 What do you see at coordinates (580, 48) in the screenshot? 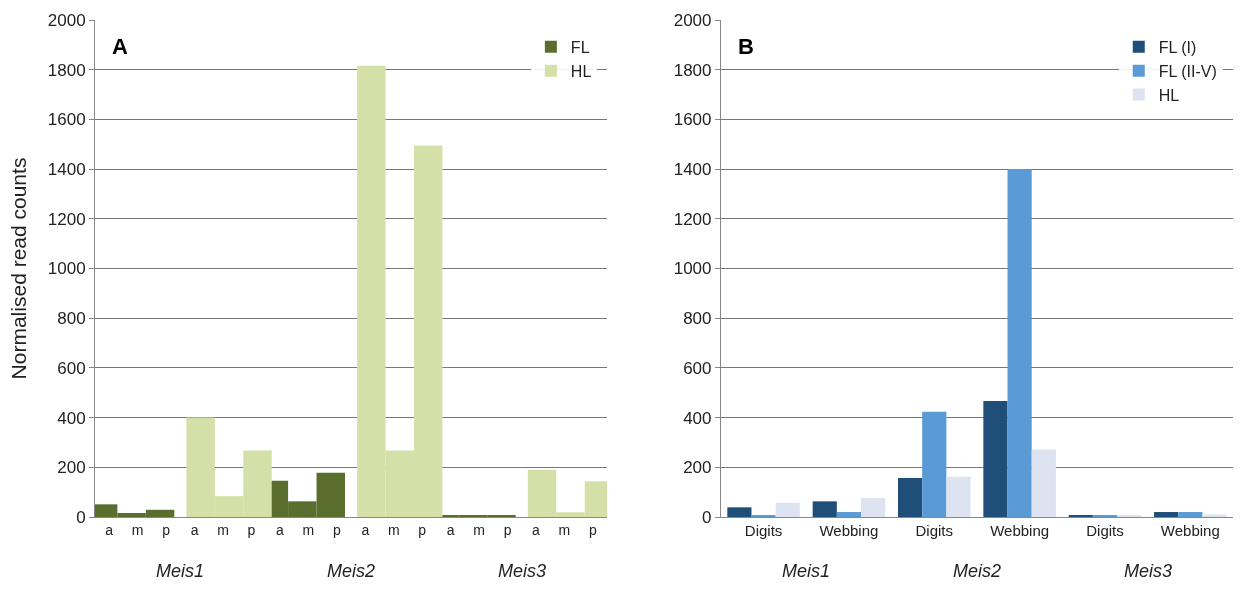
I see `legend-label: FL` at bounding box center [580, 48].